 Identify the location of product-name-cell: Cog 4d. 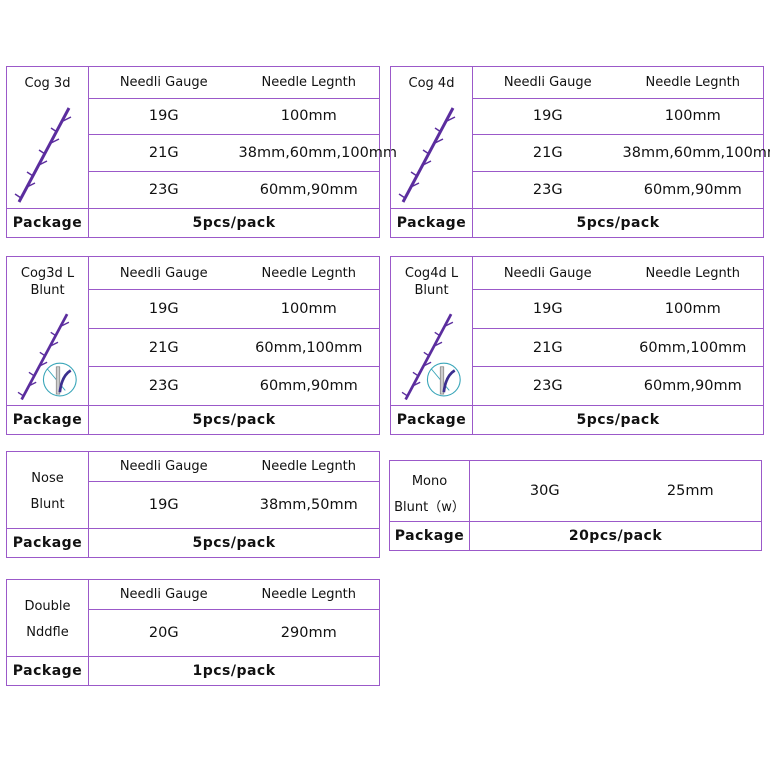
(431, 137).